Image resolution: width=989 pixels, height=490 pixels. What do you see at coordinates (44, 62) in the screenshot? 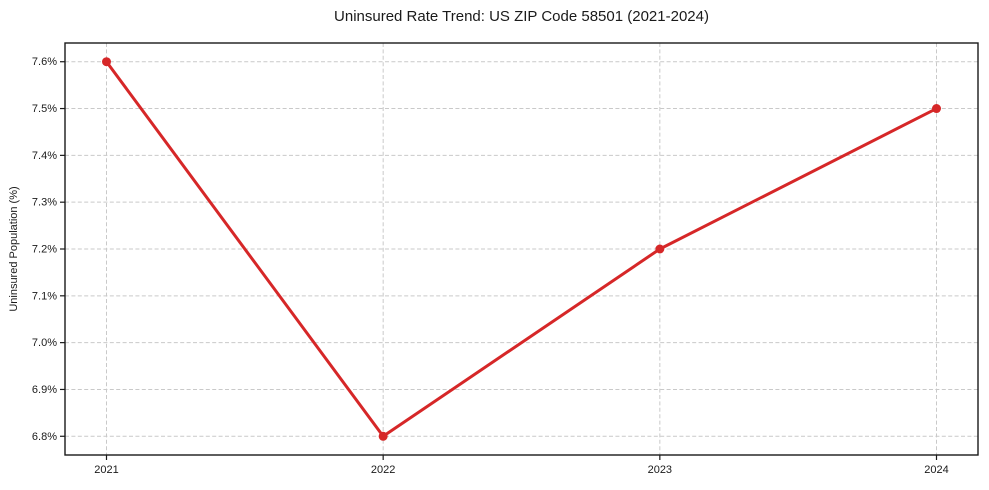
I see `y-tick-label: 7.6%` at bounding box center [44, 62].